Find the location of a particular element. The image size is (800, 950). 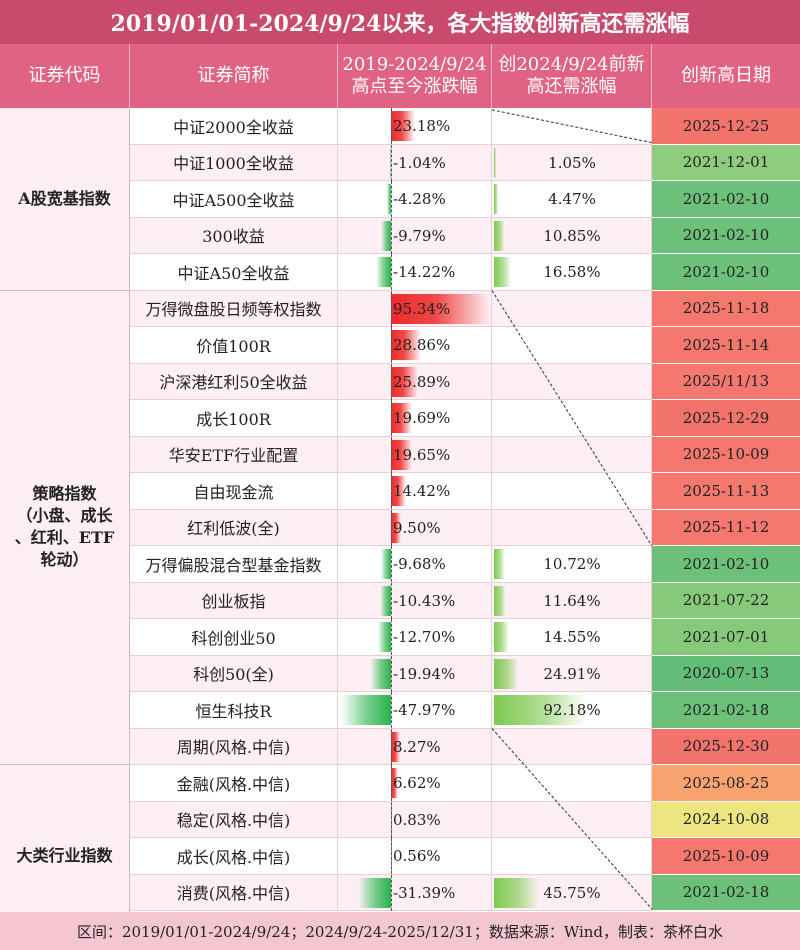

table-row: 价值100R 28.86% 2025-11-14 is located at coordinates (465, 345).